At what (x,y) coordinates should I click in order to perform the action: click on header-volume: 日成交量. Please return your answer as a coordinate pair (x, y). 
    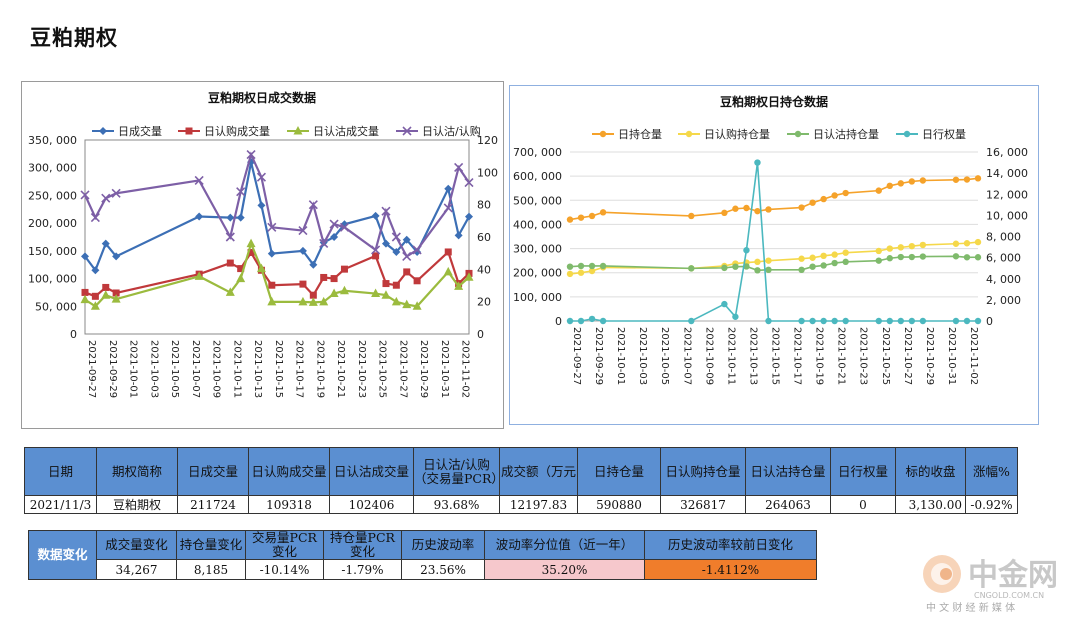
    Looking at the image, I should click on (213, 471).